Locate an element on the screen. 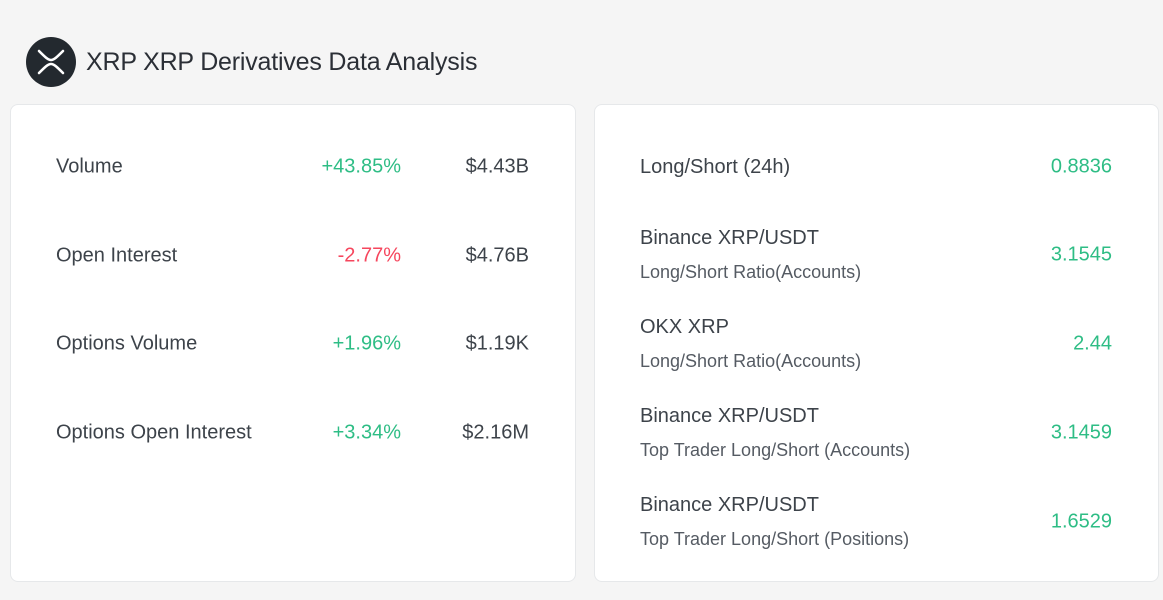 Image resolution: width=1163 pixels, height=600 pixels. metric-label: Options Open Interest is located at coordinates (154, 432).